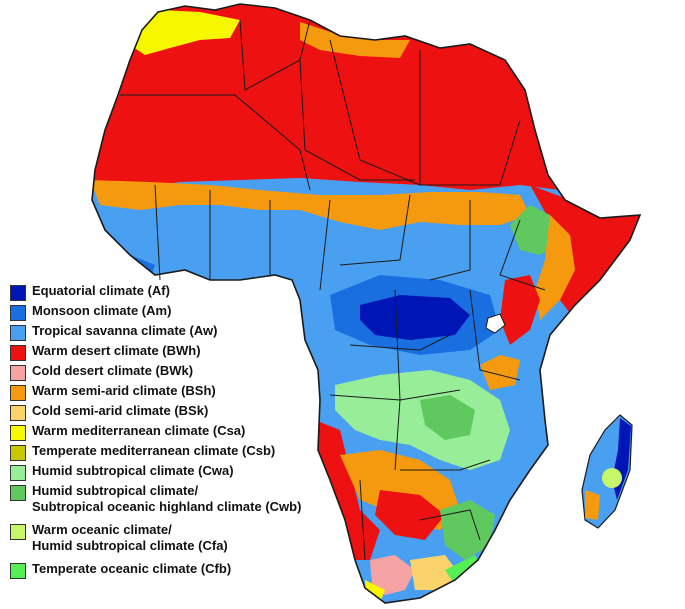 The image size is (685, 609). What do you see at coordinates (125, 330) in the screenshot?
I see `legend-label: Tropical savanna climate (Aw)` at bounding box center [125, 330].